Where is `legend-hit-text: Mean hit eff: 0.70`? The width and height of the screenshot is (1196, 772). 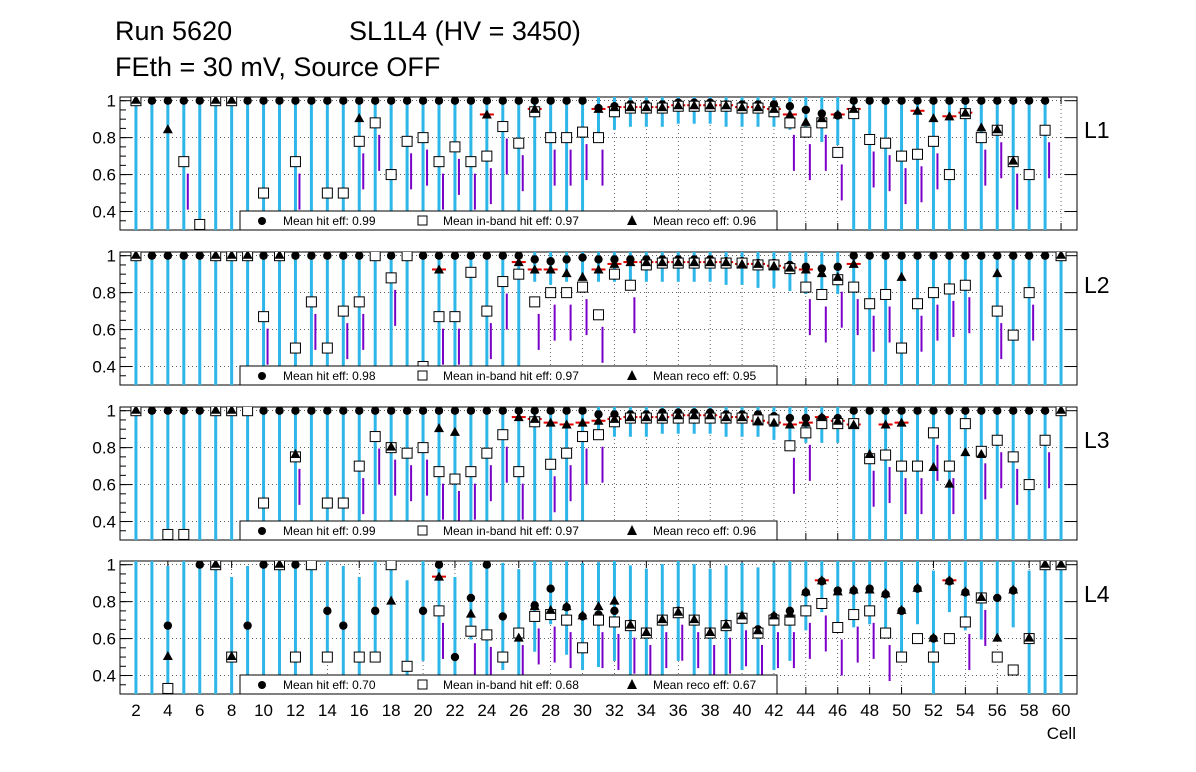
legend-hit-text: Mean hit eff: 0.70 is located at coordinates (329, 685).